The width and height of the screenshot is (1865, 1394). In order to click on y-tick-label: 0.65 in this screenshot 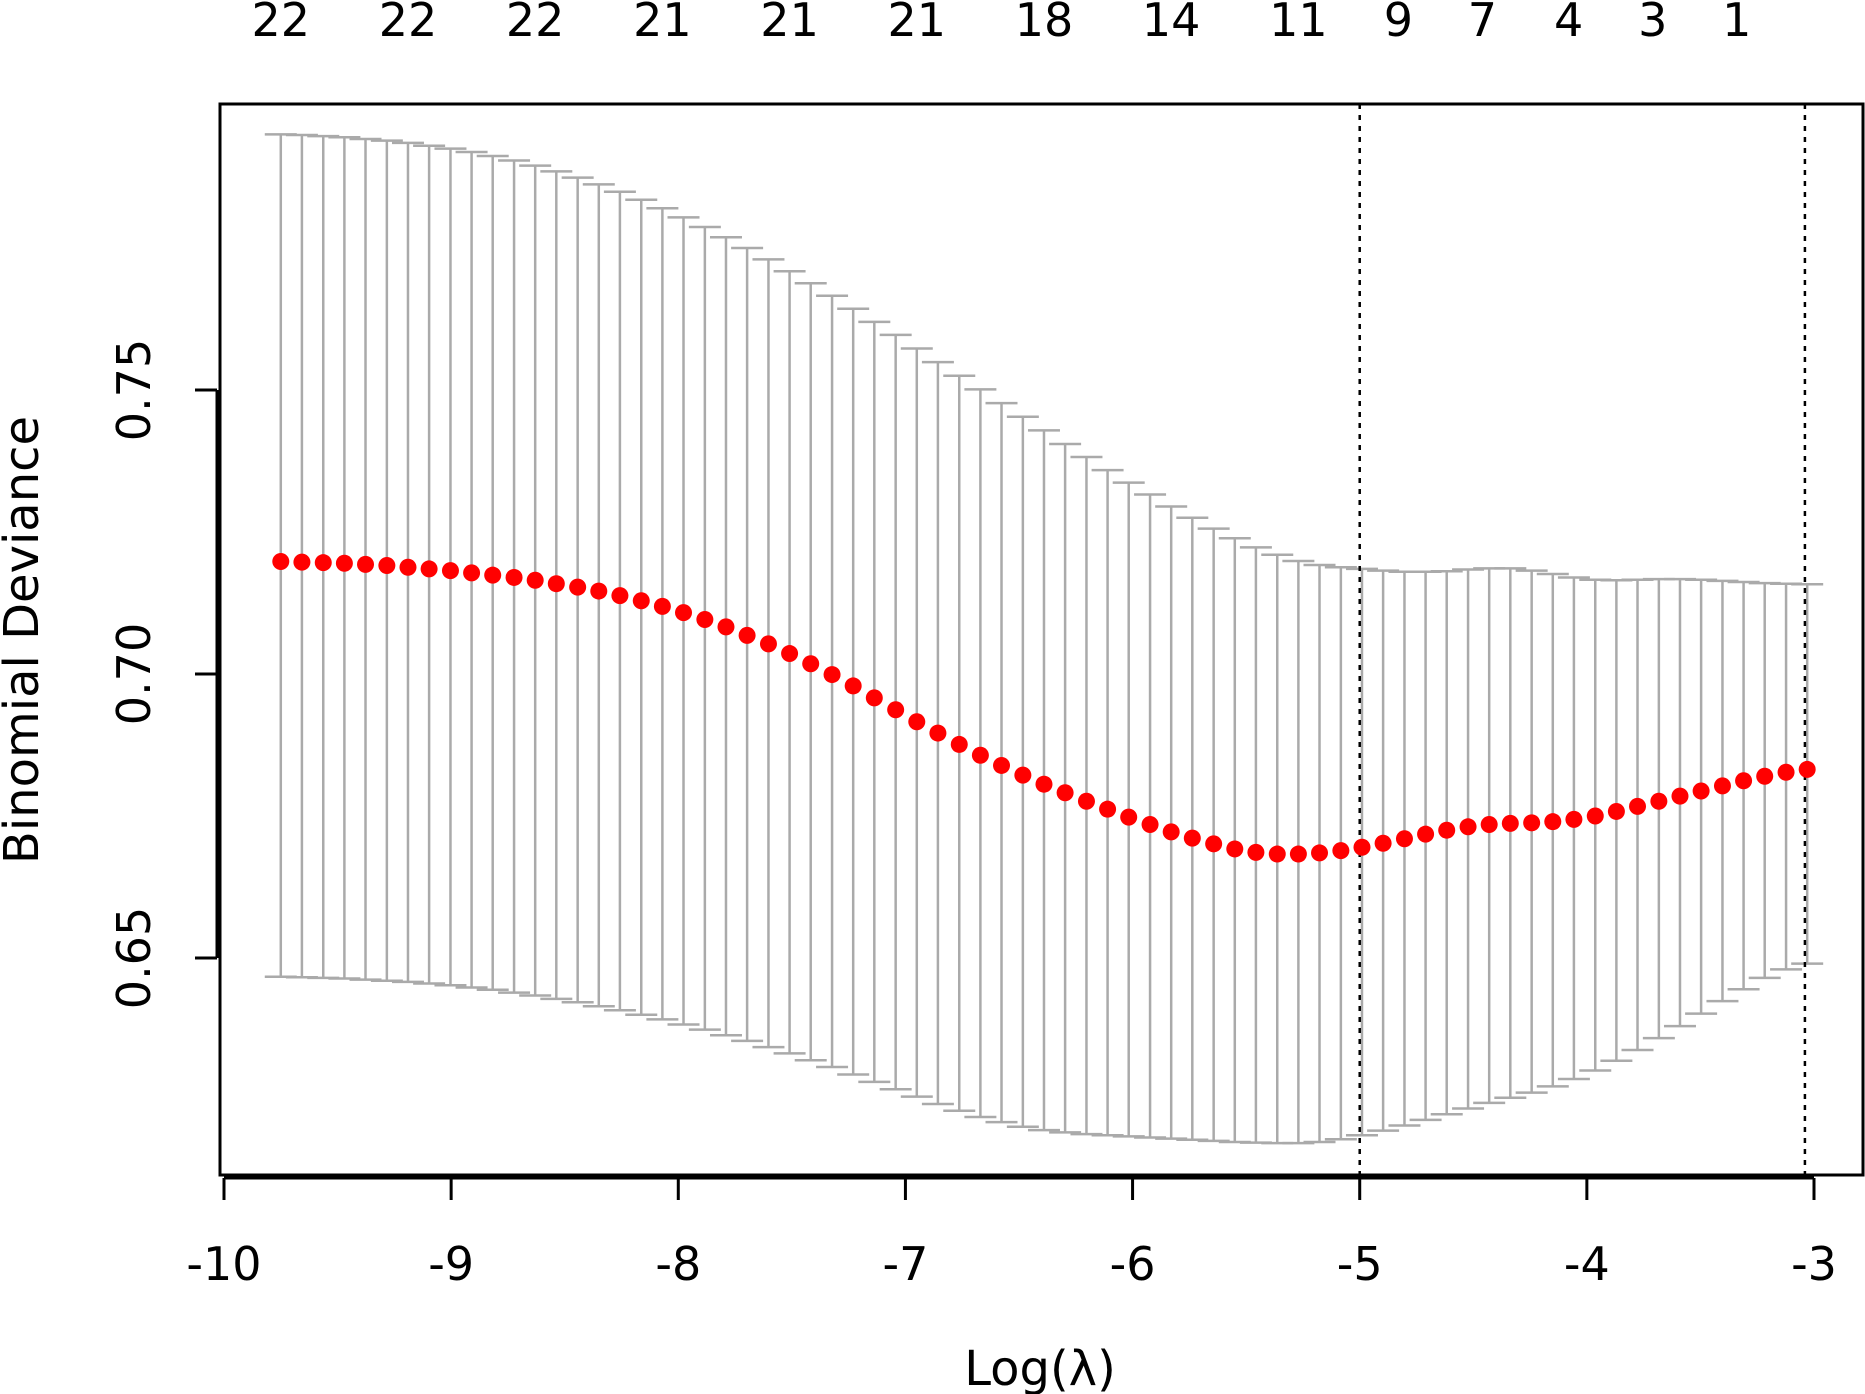, I will do `click(134, 958)`.